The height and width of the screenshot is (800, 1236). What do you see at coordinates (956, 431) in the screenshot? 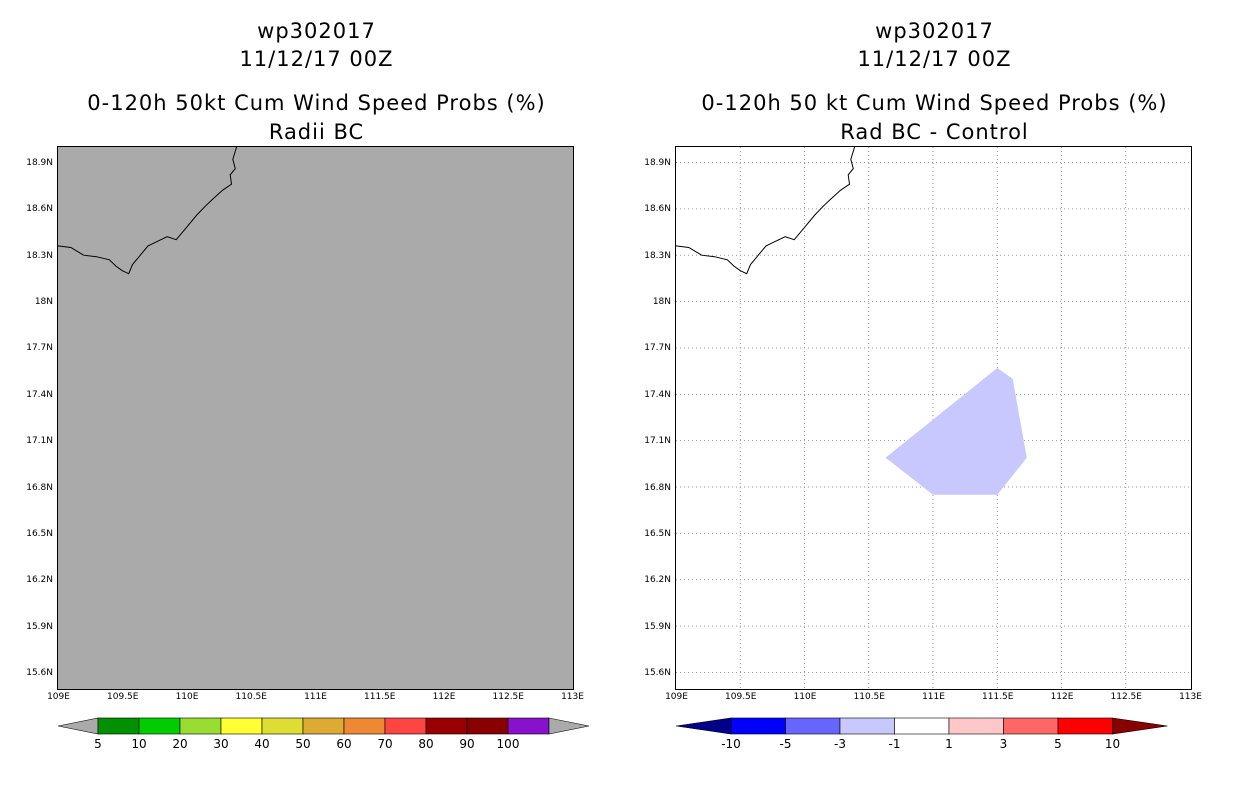
I see `probability-difference-region` at bounding box center [956, 431].